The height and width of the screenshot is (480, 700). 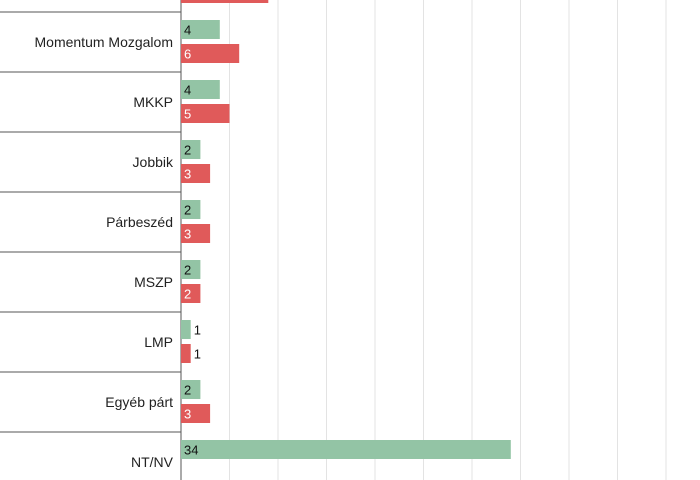 What do you see at coordinates (153, 282) in the screenshot?
I see `category-label: MSZP` at bounding box center [153, 282].